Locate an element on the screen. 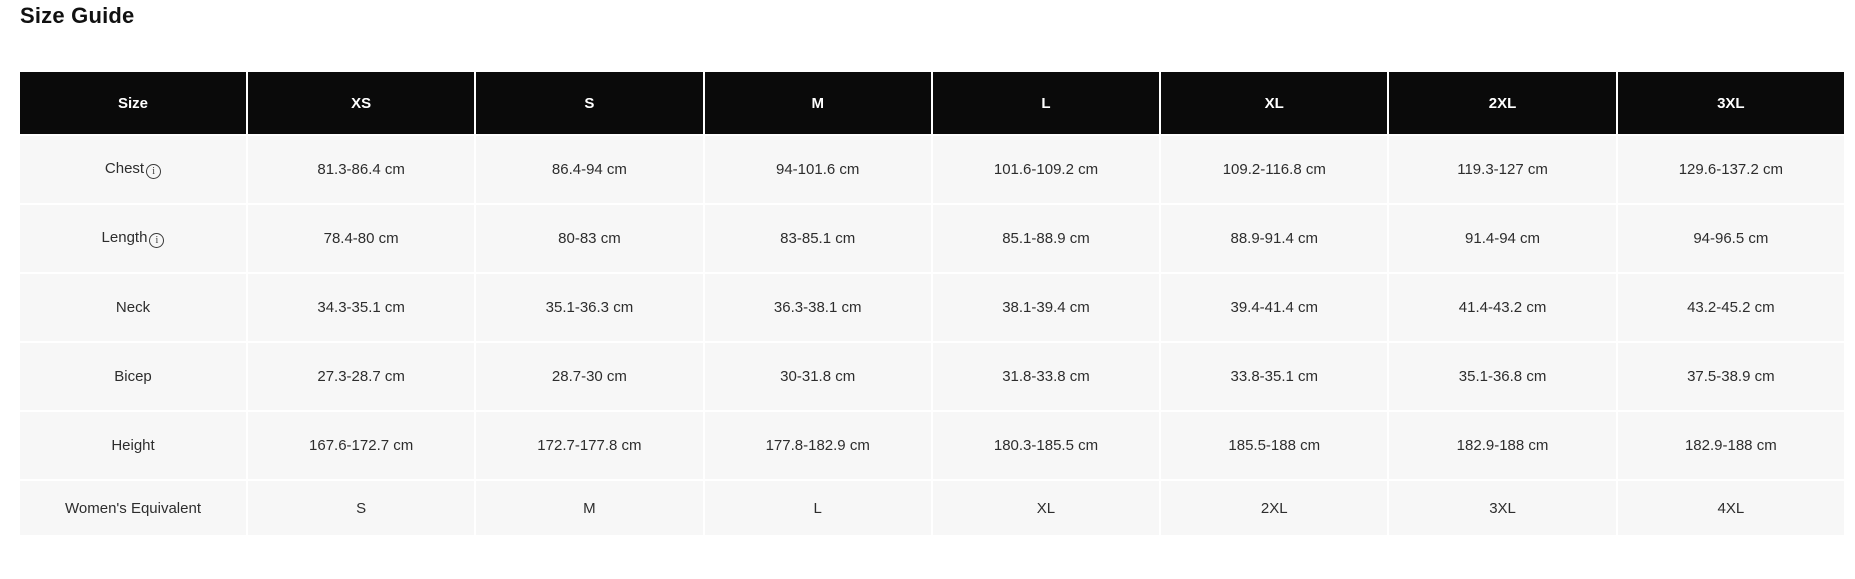 Image resolution: width=1855 pixels, height=579 pixels. cell-chest-s: 86.4-94 cm is located at coordinates (589, 169).